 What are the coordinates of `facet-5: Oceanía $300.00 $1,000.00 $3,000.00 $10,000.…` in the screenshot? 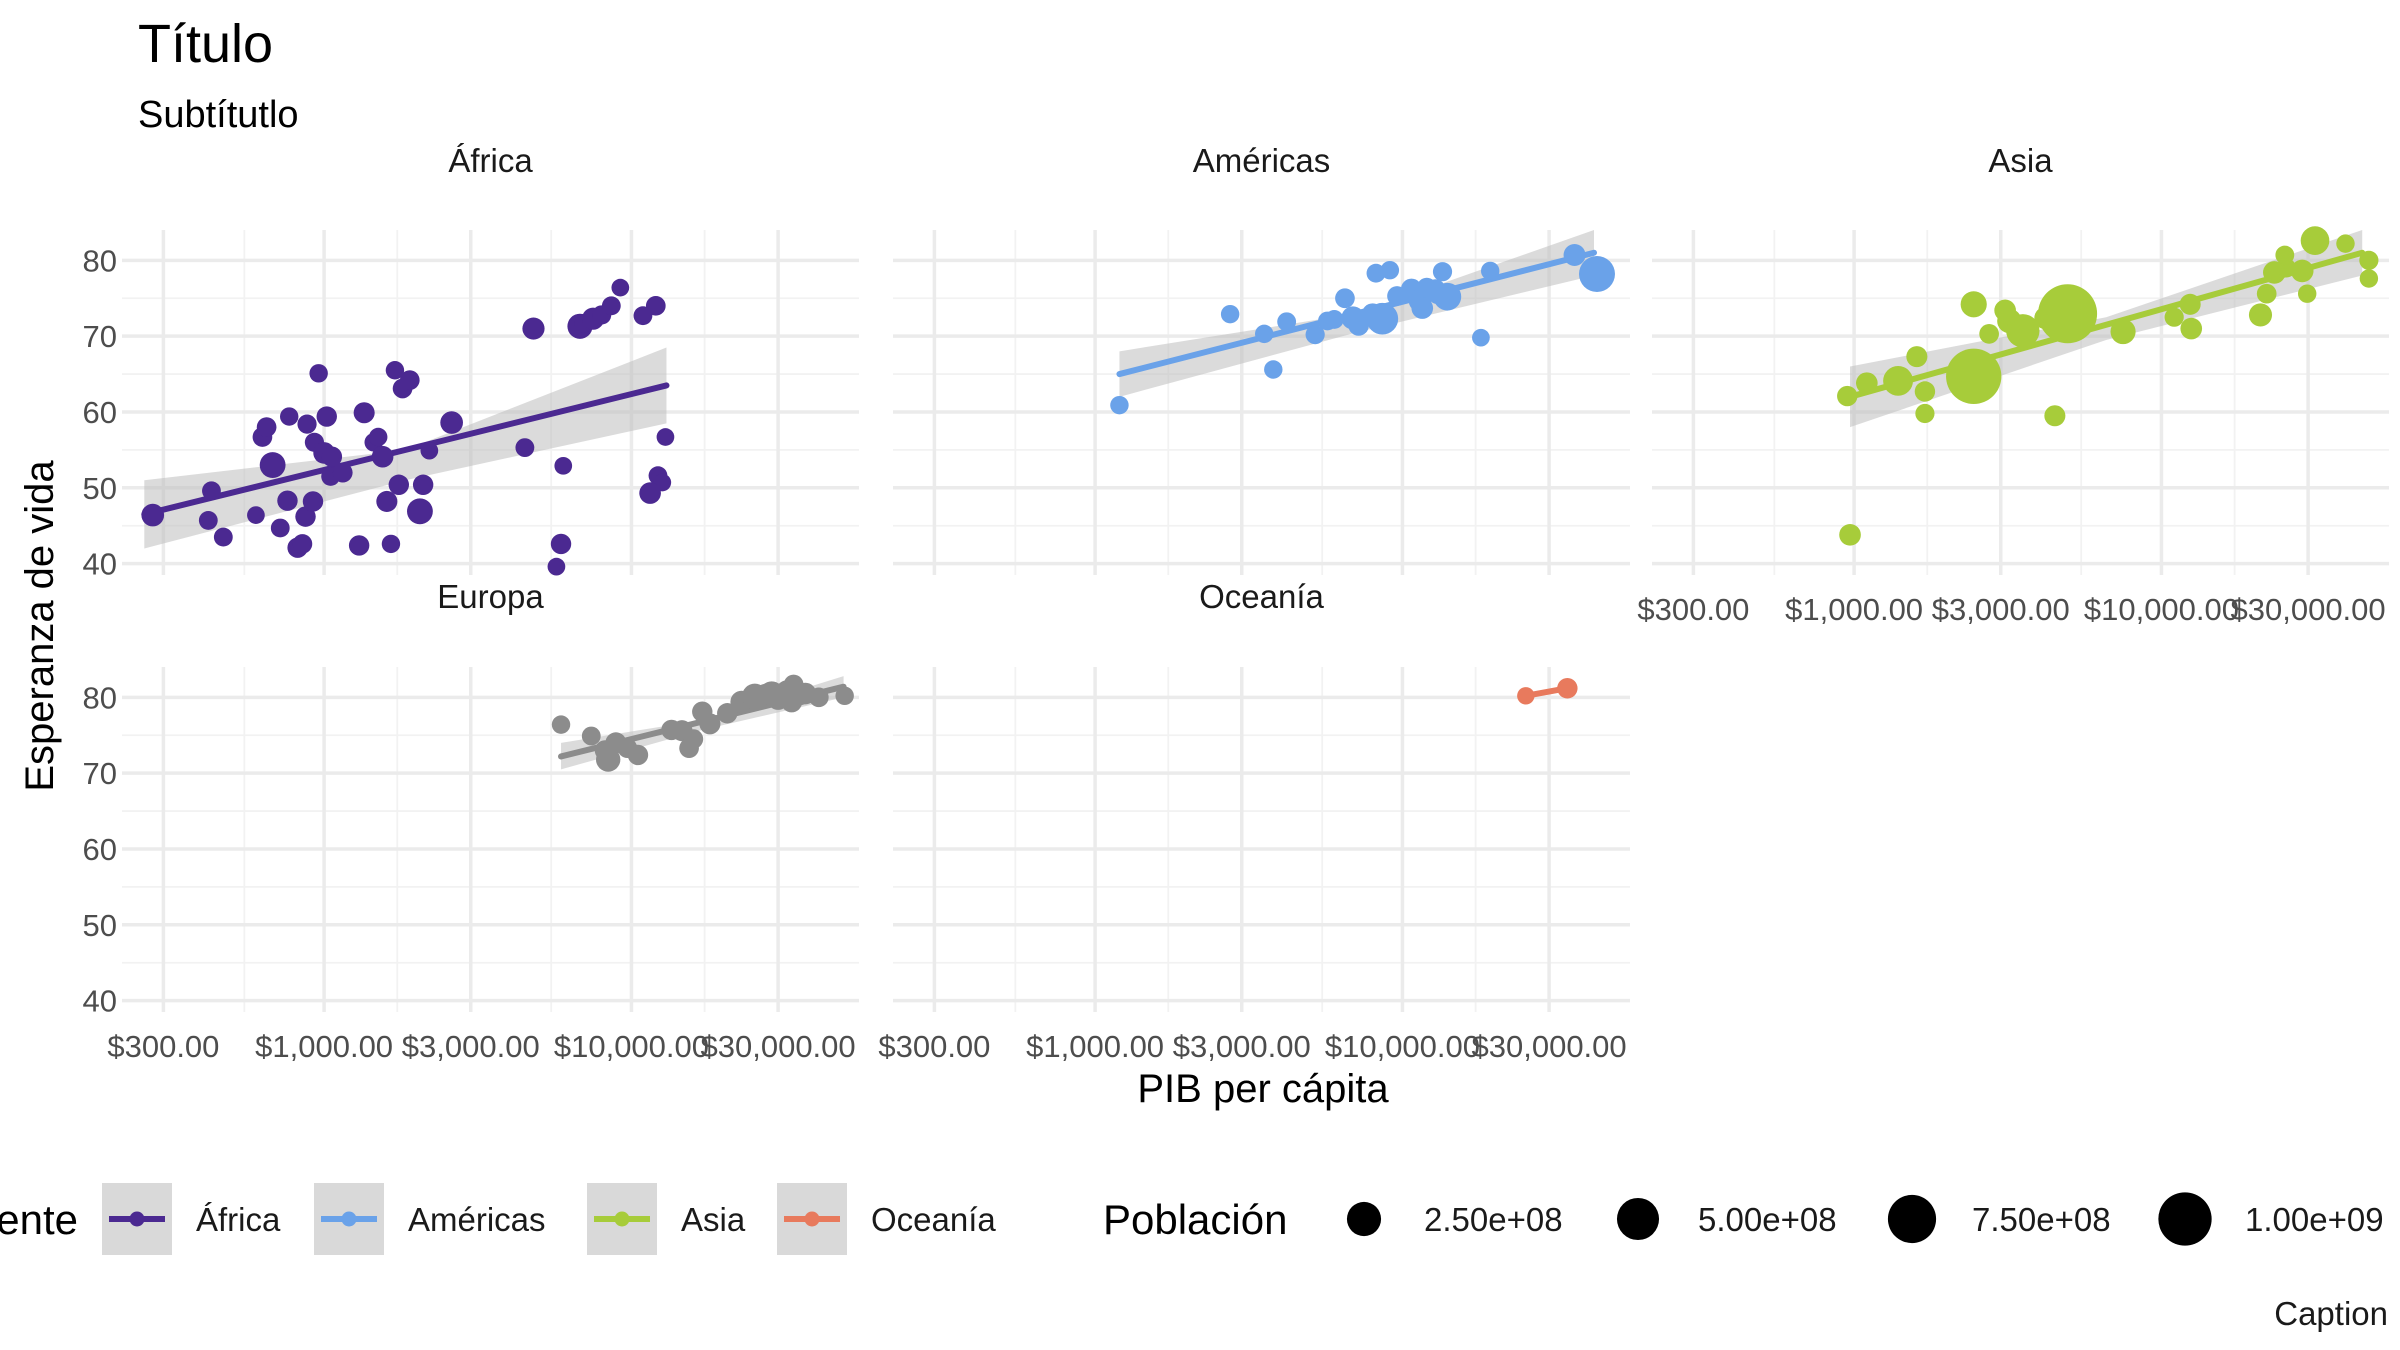 It's located at (1254, 821).